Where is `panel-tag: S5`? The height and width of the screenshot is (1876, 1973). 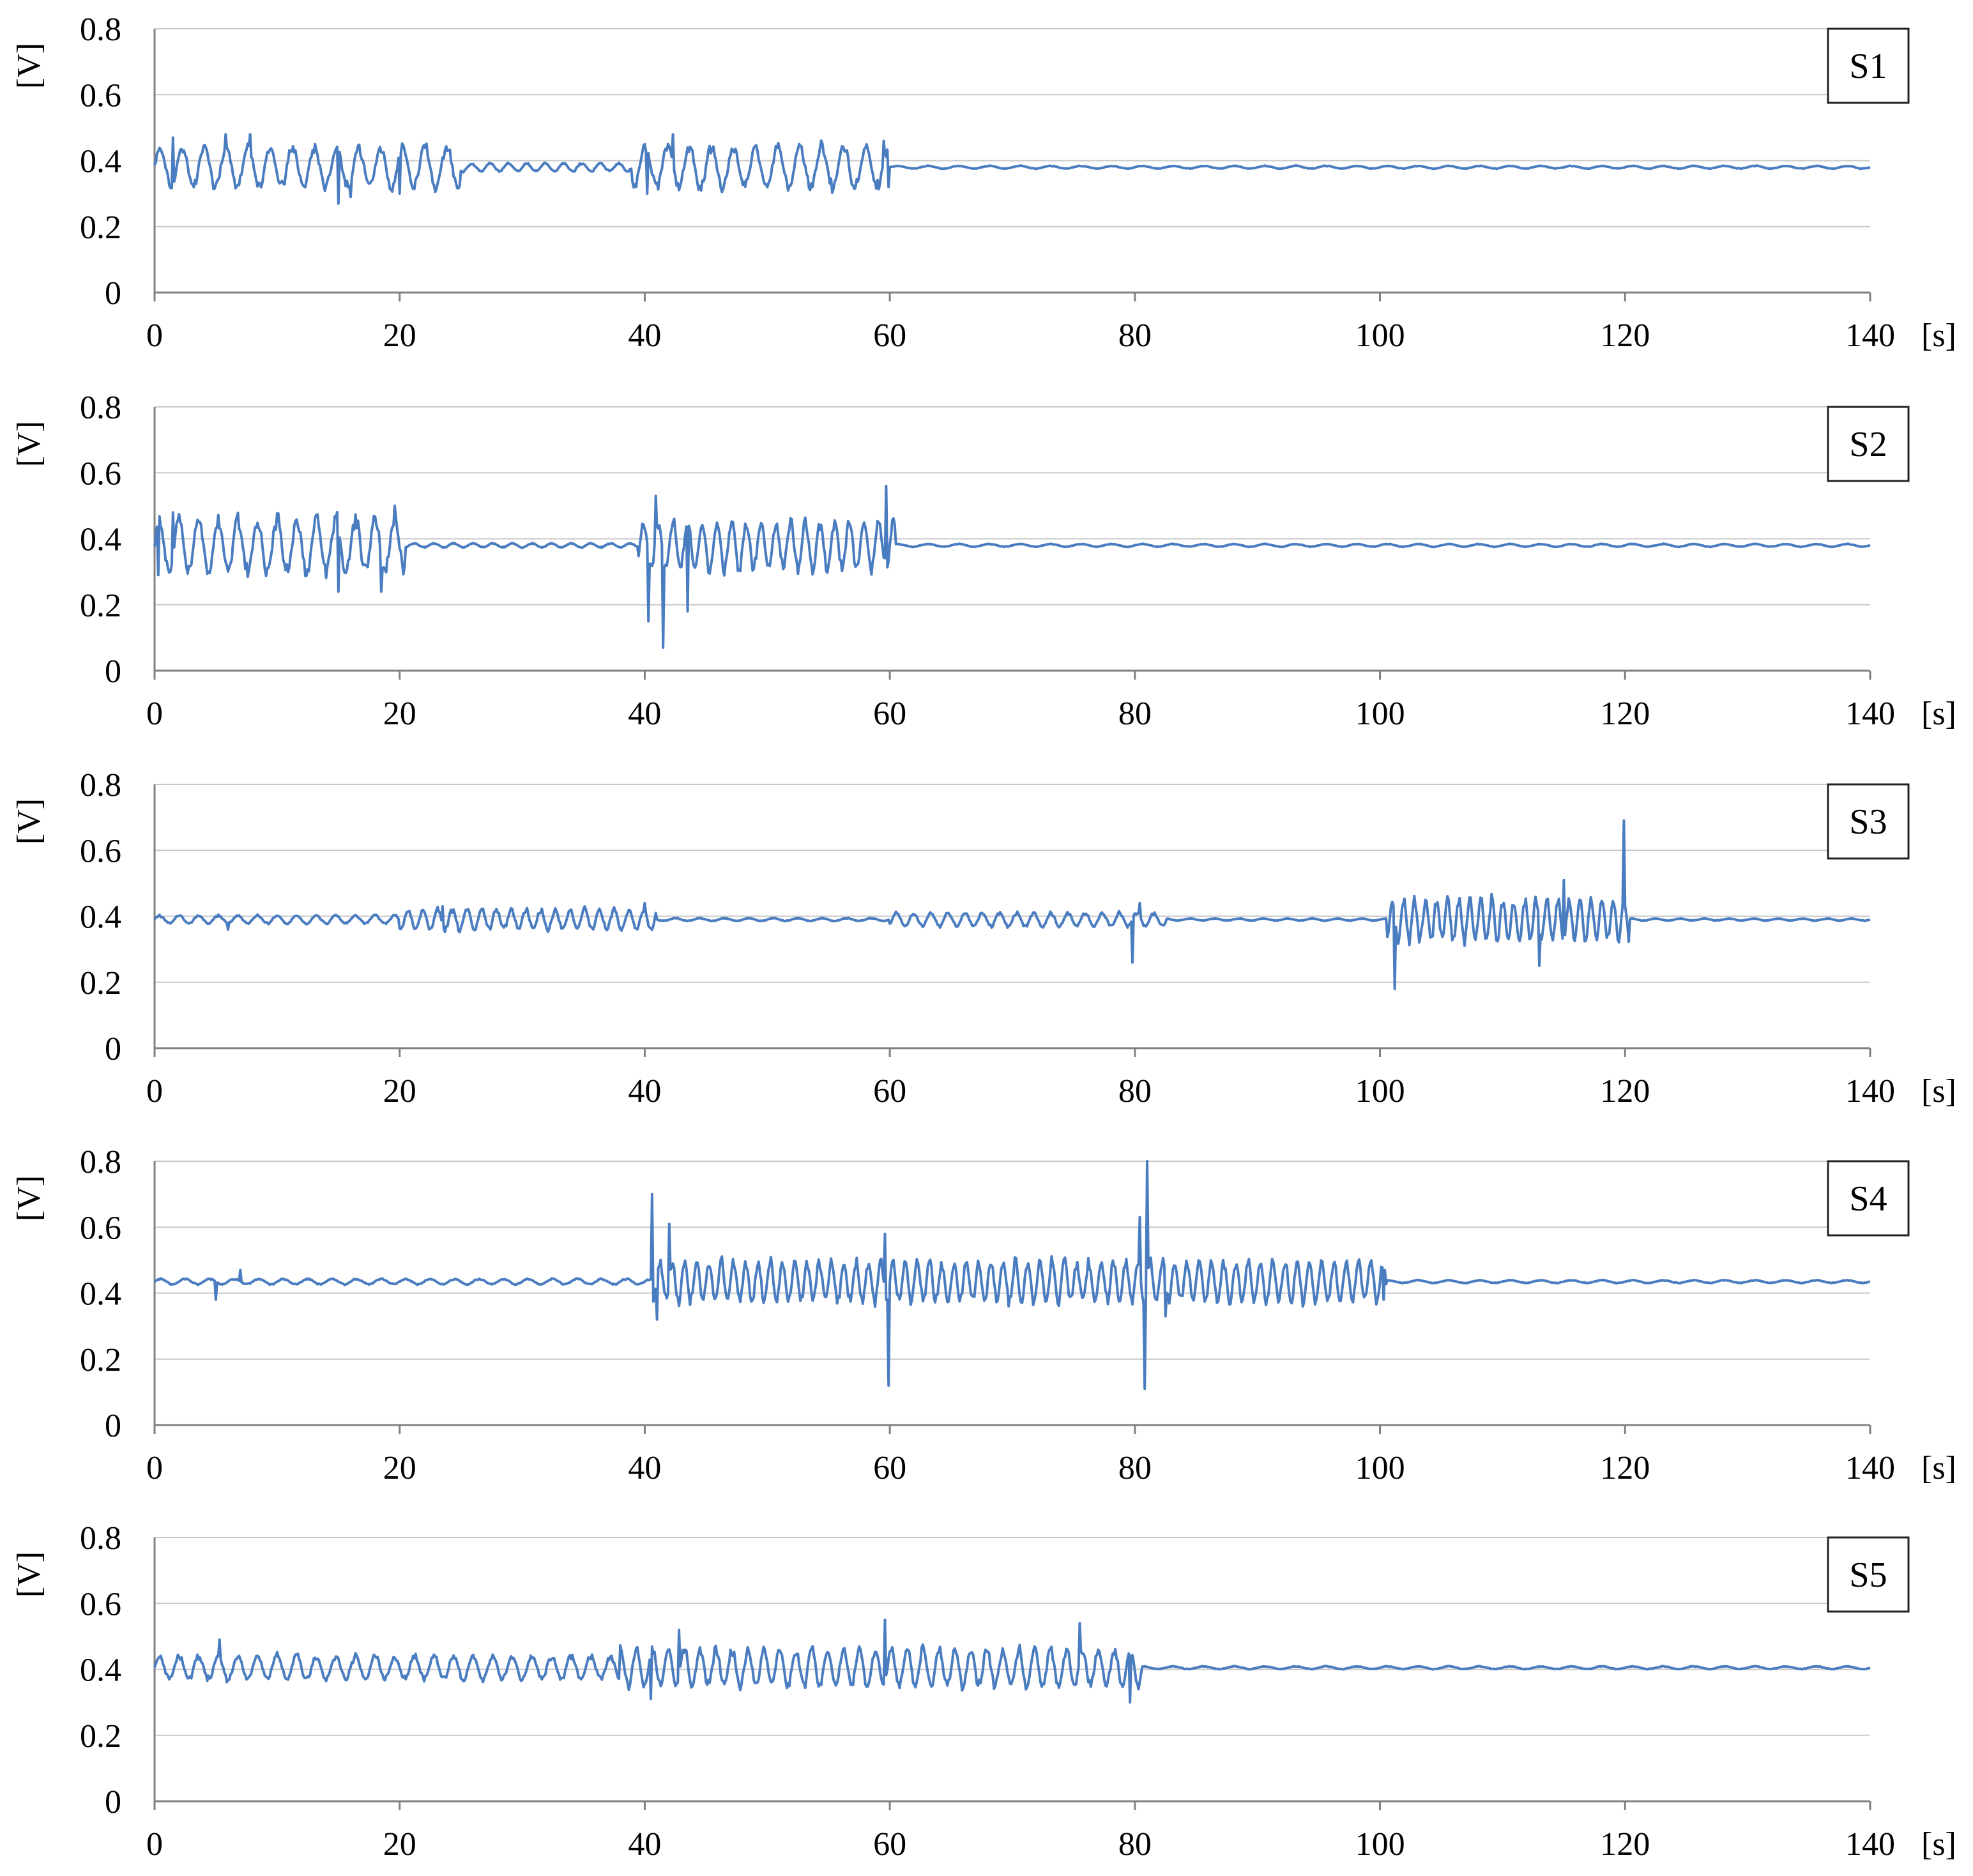
panel-tag: S5 is located at coordinates (1868, 1575).